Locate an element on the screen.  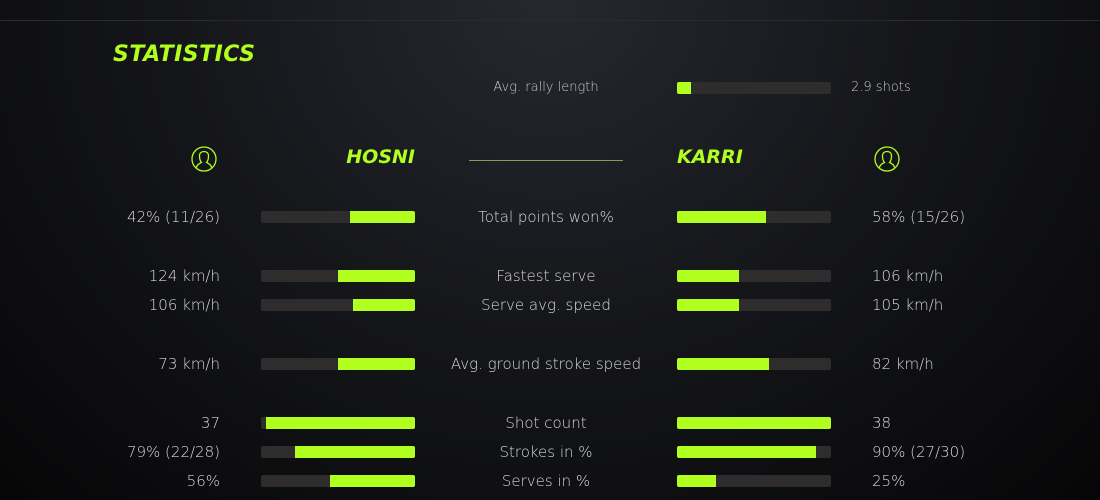
rally-value: 2.9 shots is located at coordinates (881, 87).